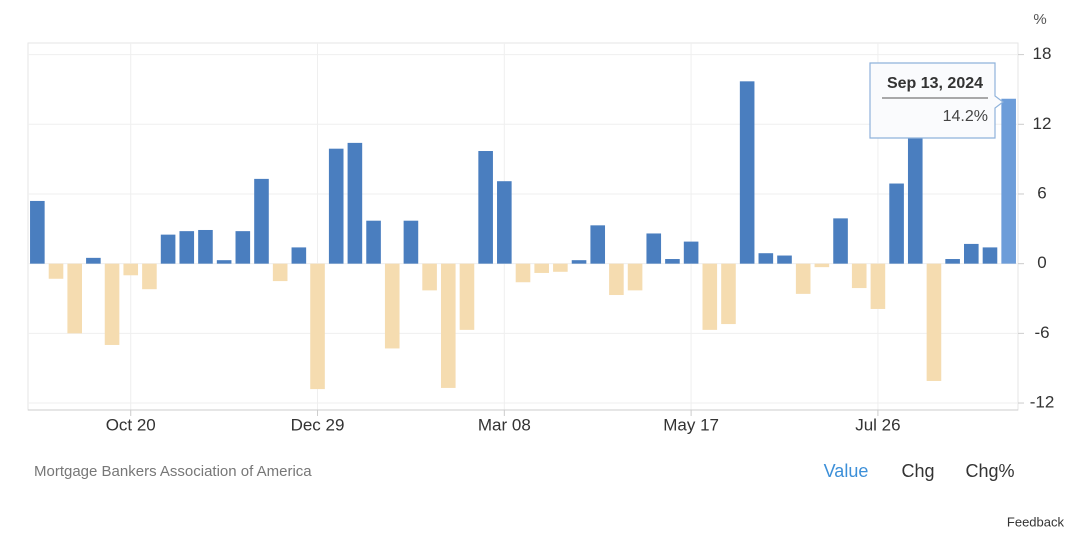  I want to click on x-tick-label: Oct 20, so click(131, 424).